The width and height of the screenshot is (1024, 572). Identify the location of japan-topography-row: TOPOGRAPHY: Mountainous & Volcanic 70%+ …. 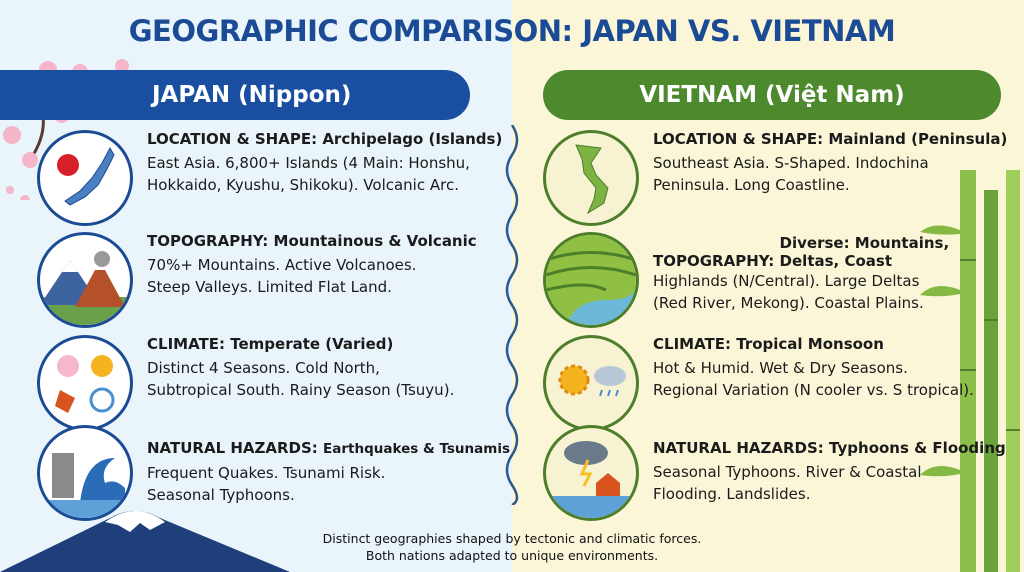
(257, 280).